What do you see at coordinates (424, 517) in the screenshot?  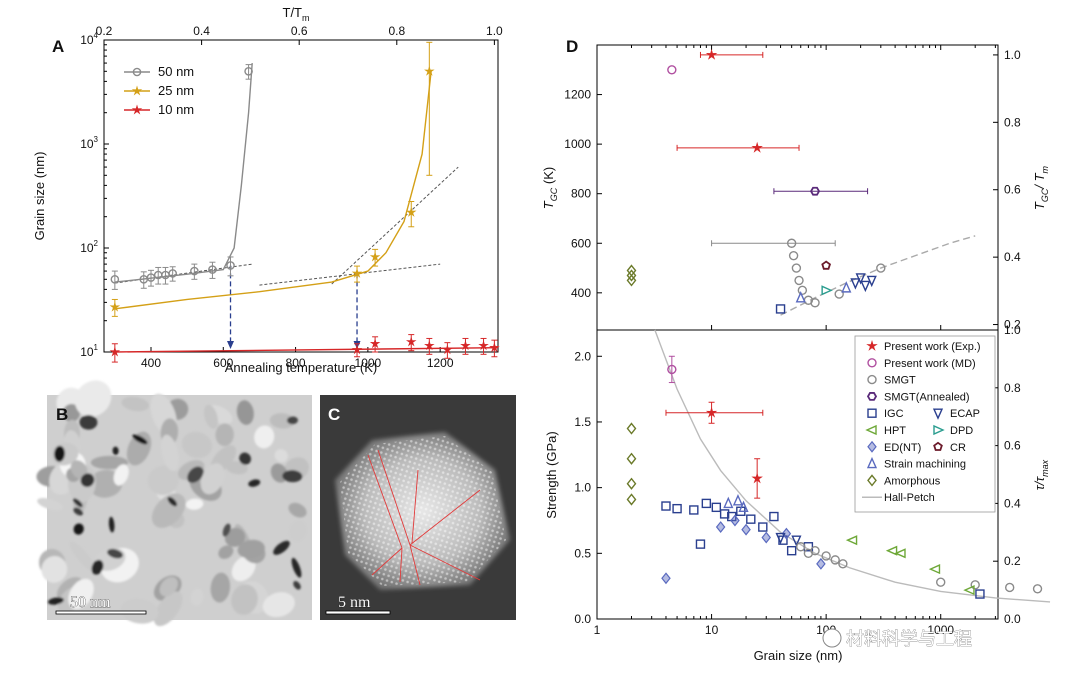 I see `panel-c-twin-boundaries` at bounding box center [424, 517].